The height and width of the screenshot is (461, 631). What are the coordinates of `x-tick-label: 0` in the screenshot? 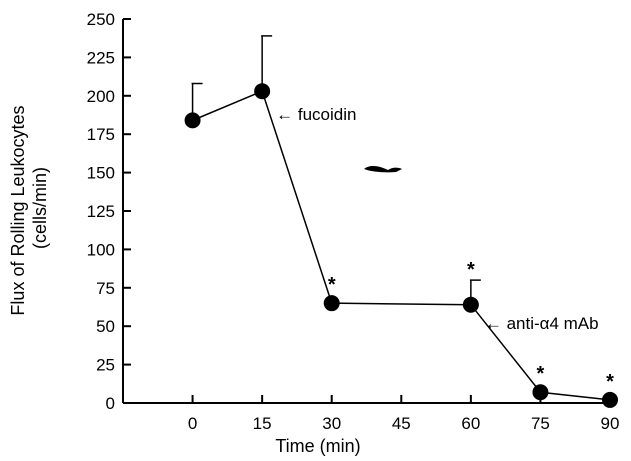 It's located at (192, 423).